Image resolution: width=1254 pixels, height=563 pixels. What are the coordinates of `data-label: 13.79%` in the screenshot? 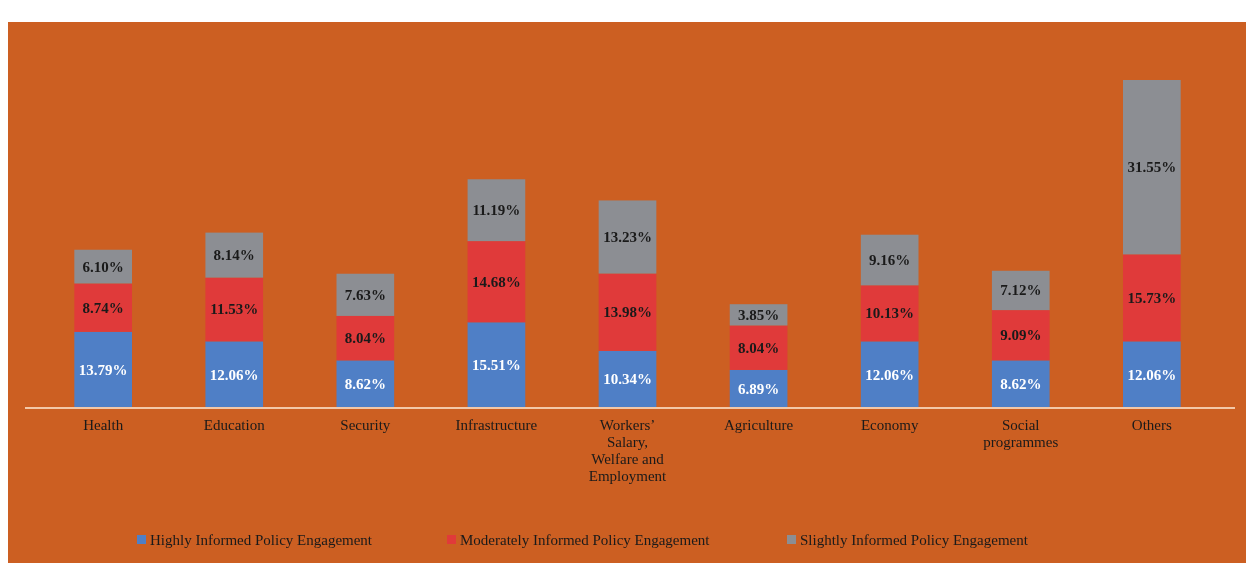 It's located at (103, 369).